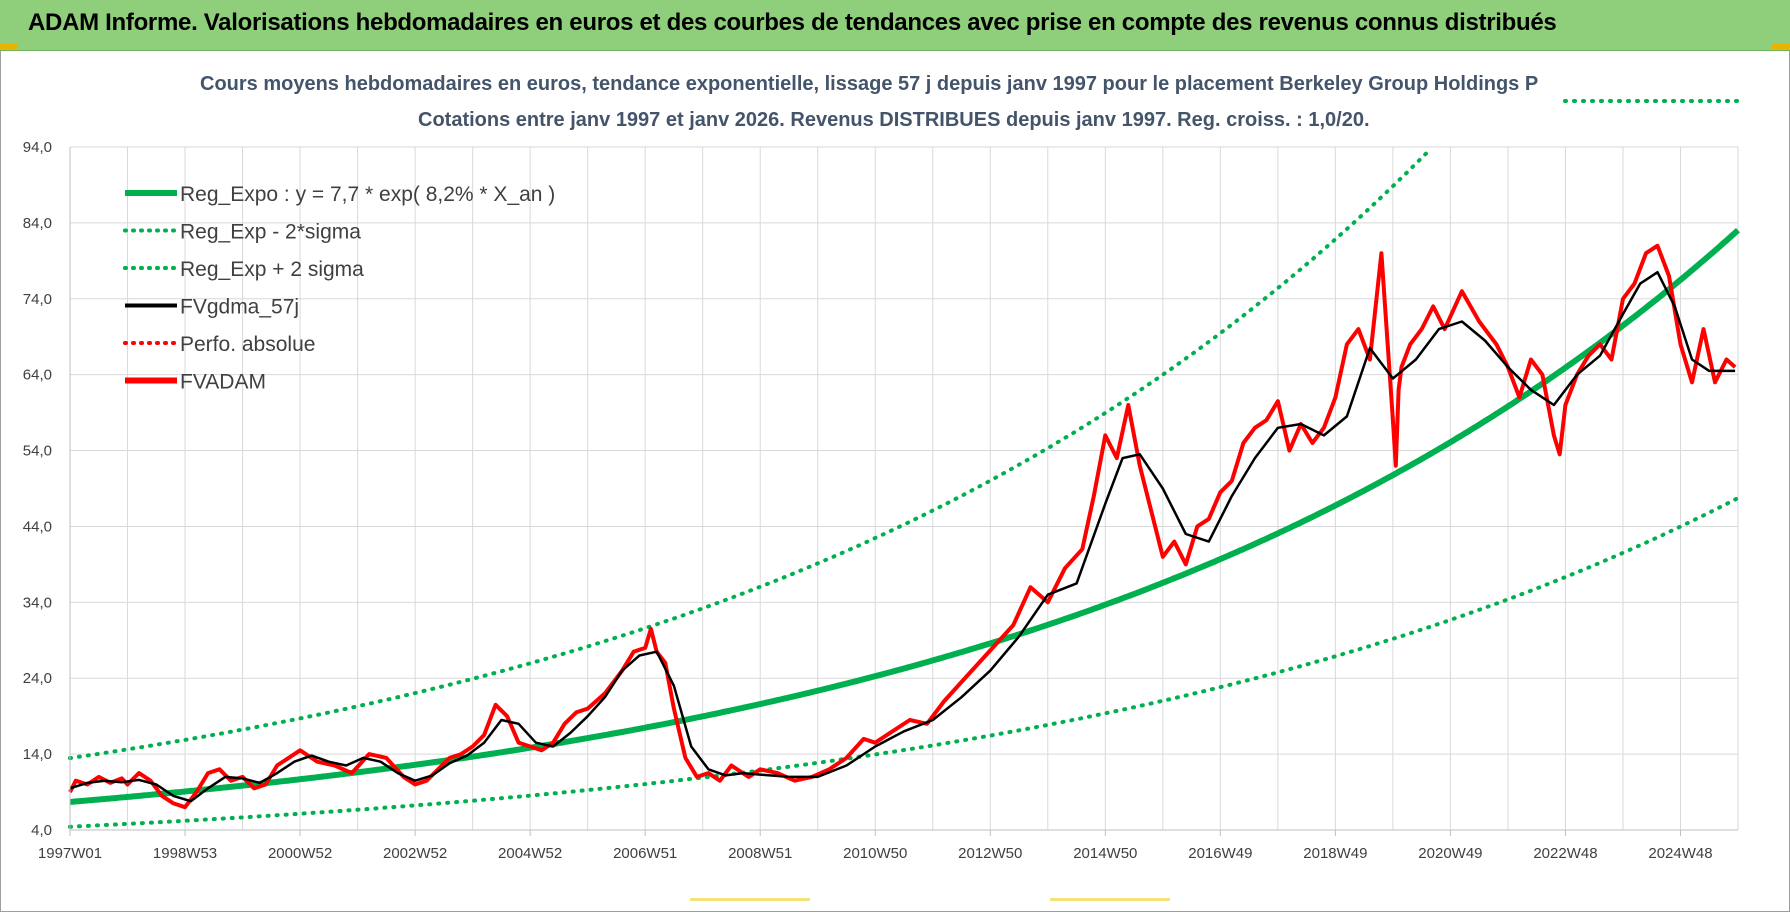  What do you see at coordinates (9, 46) in the screenshot?
I see `corner-mark-left` at bounding box center [9, 46].